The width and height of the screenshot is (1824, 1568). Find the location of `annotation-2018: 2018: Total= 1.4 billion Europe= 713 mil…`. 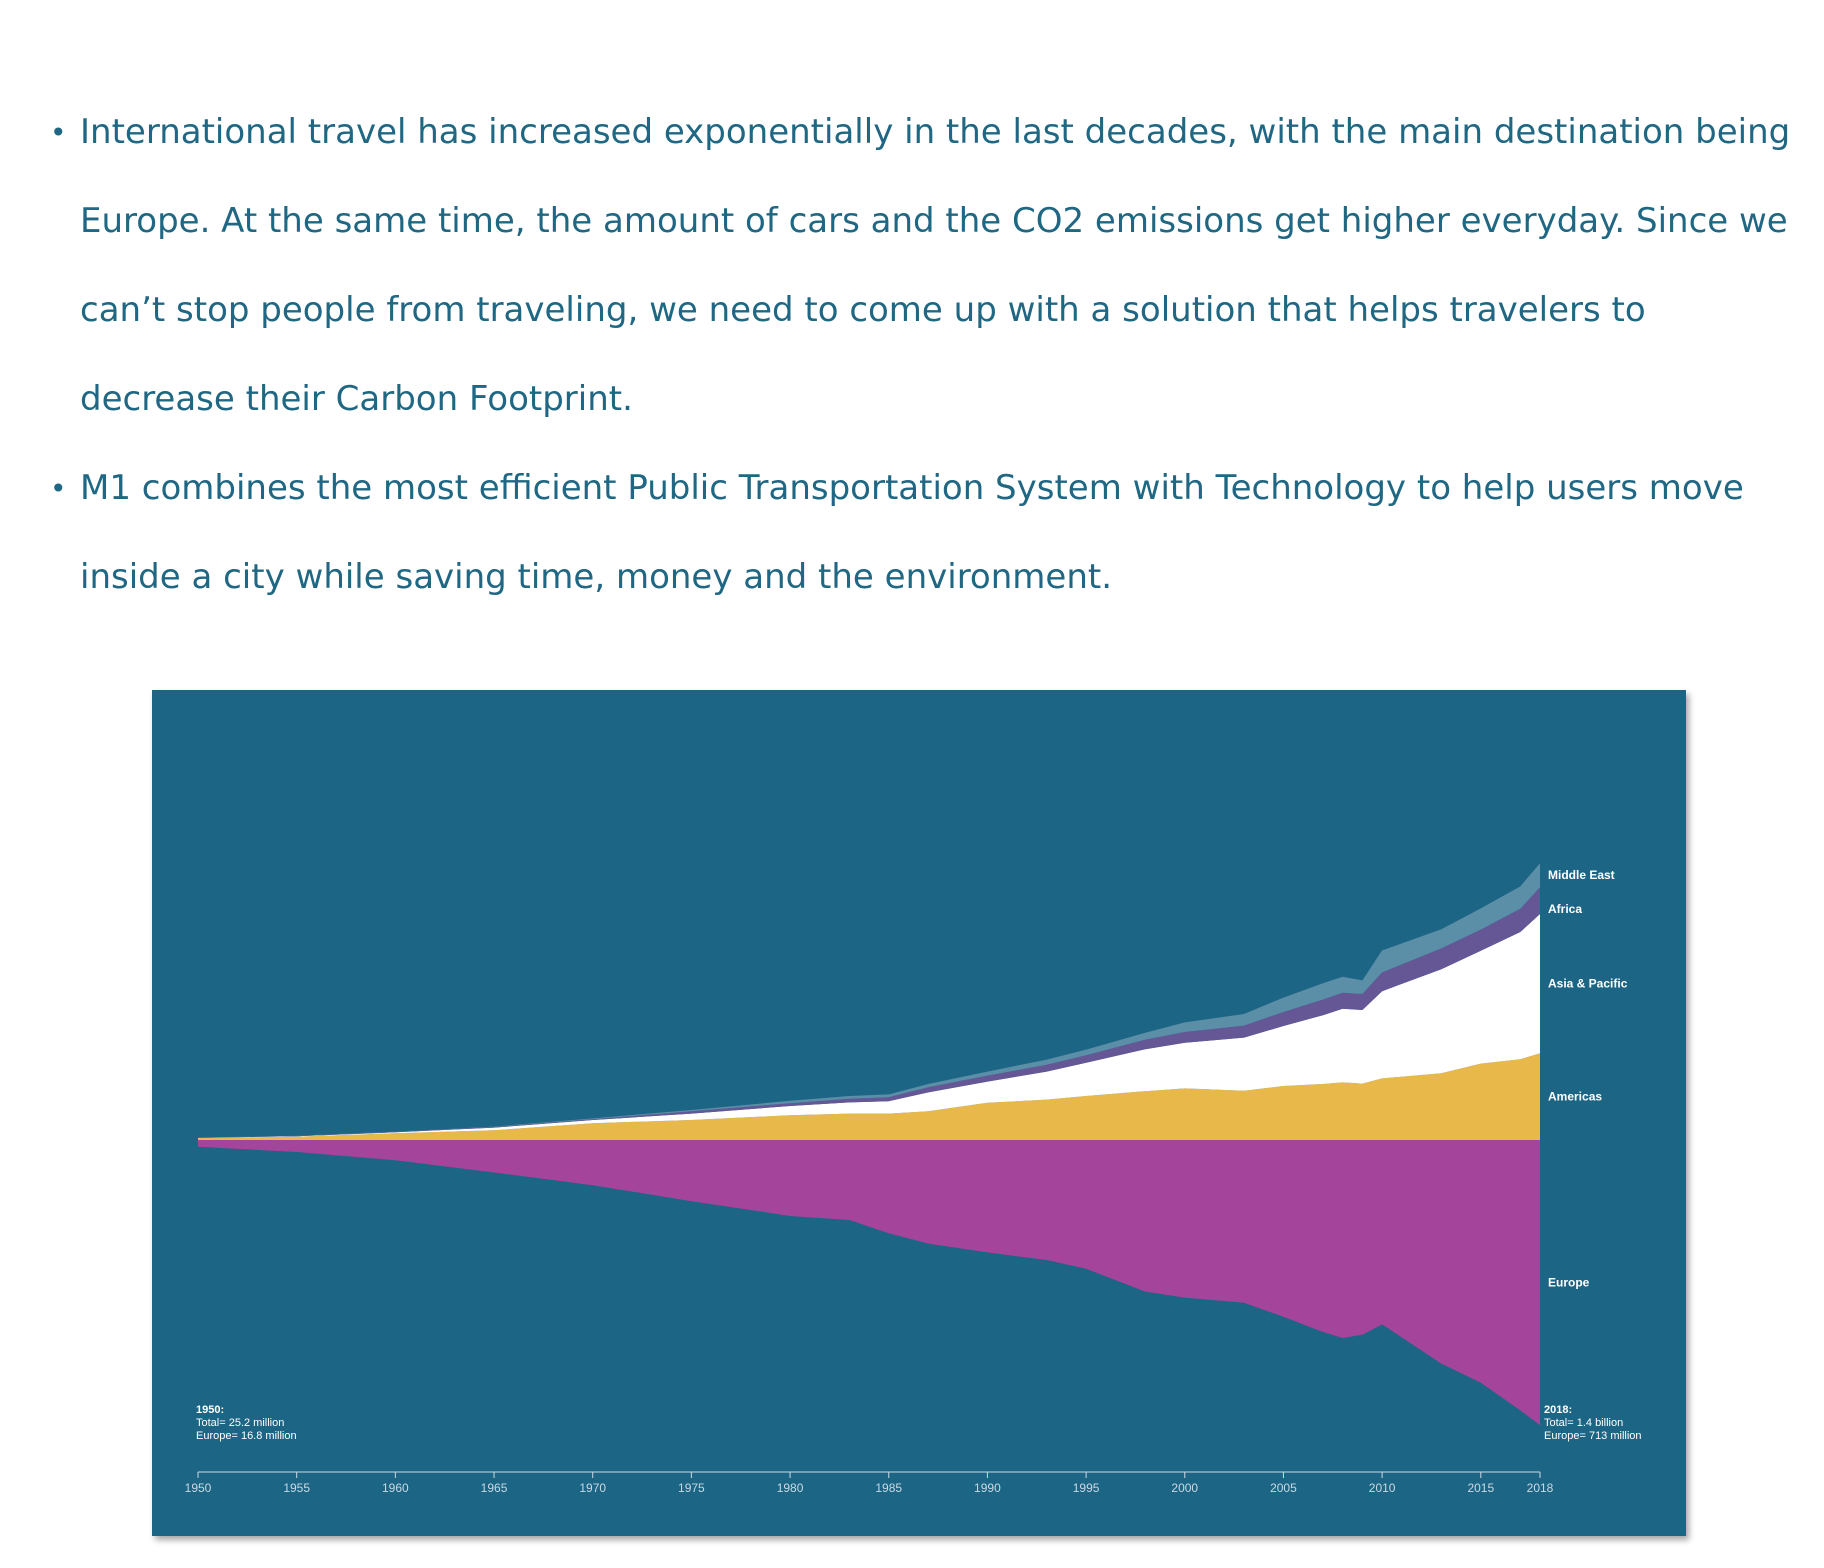

annotation-2018: 2018: Total= 1.4 billion Europe= 713 mil… is located at coordinates (1593, 1423).